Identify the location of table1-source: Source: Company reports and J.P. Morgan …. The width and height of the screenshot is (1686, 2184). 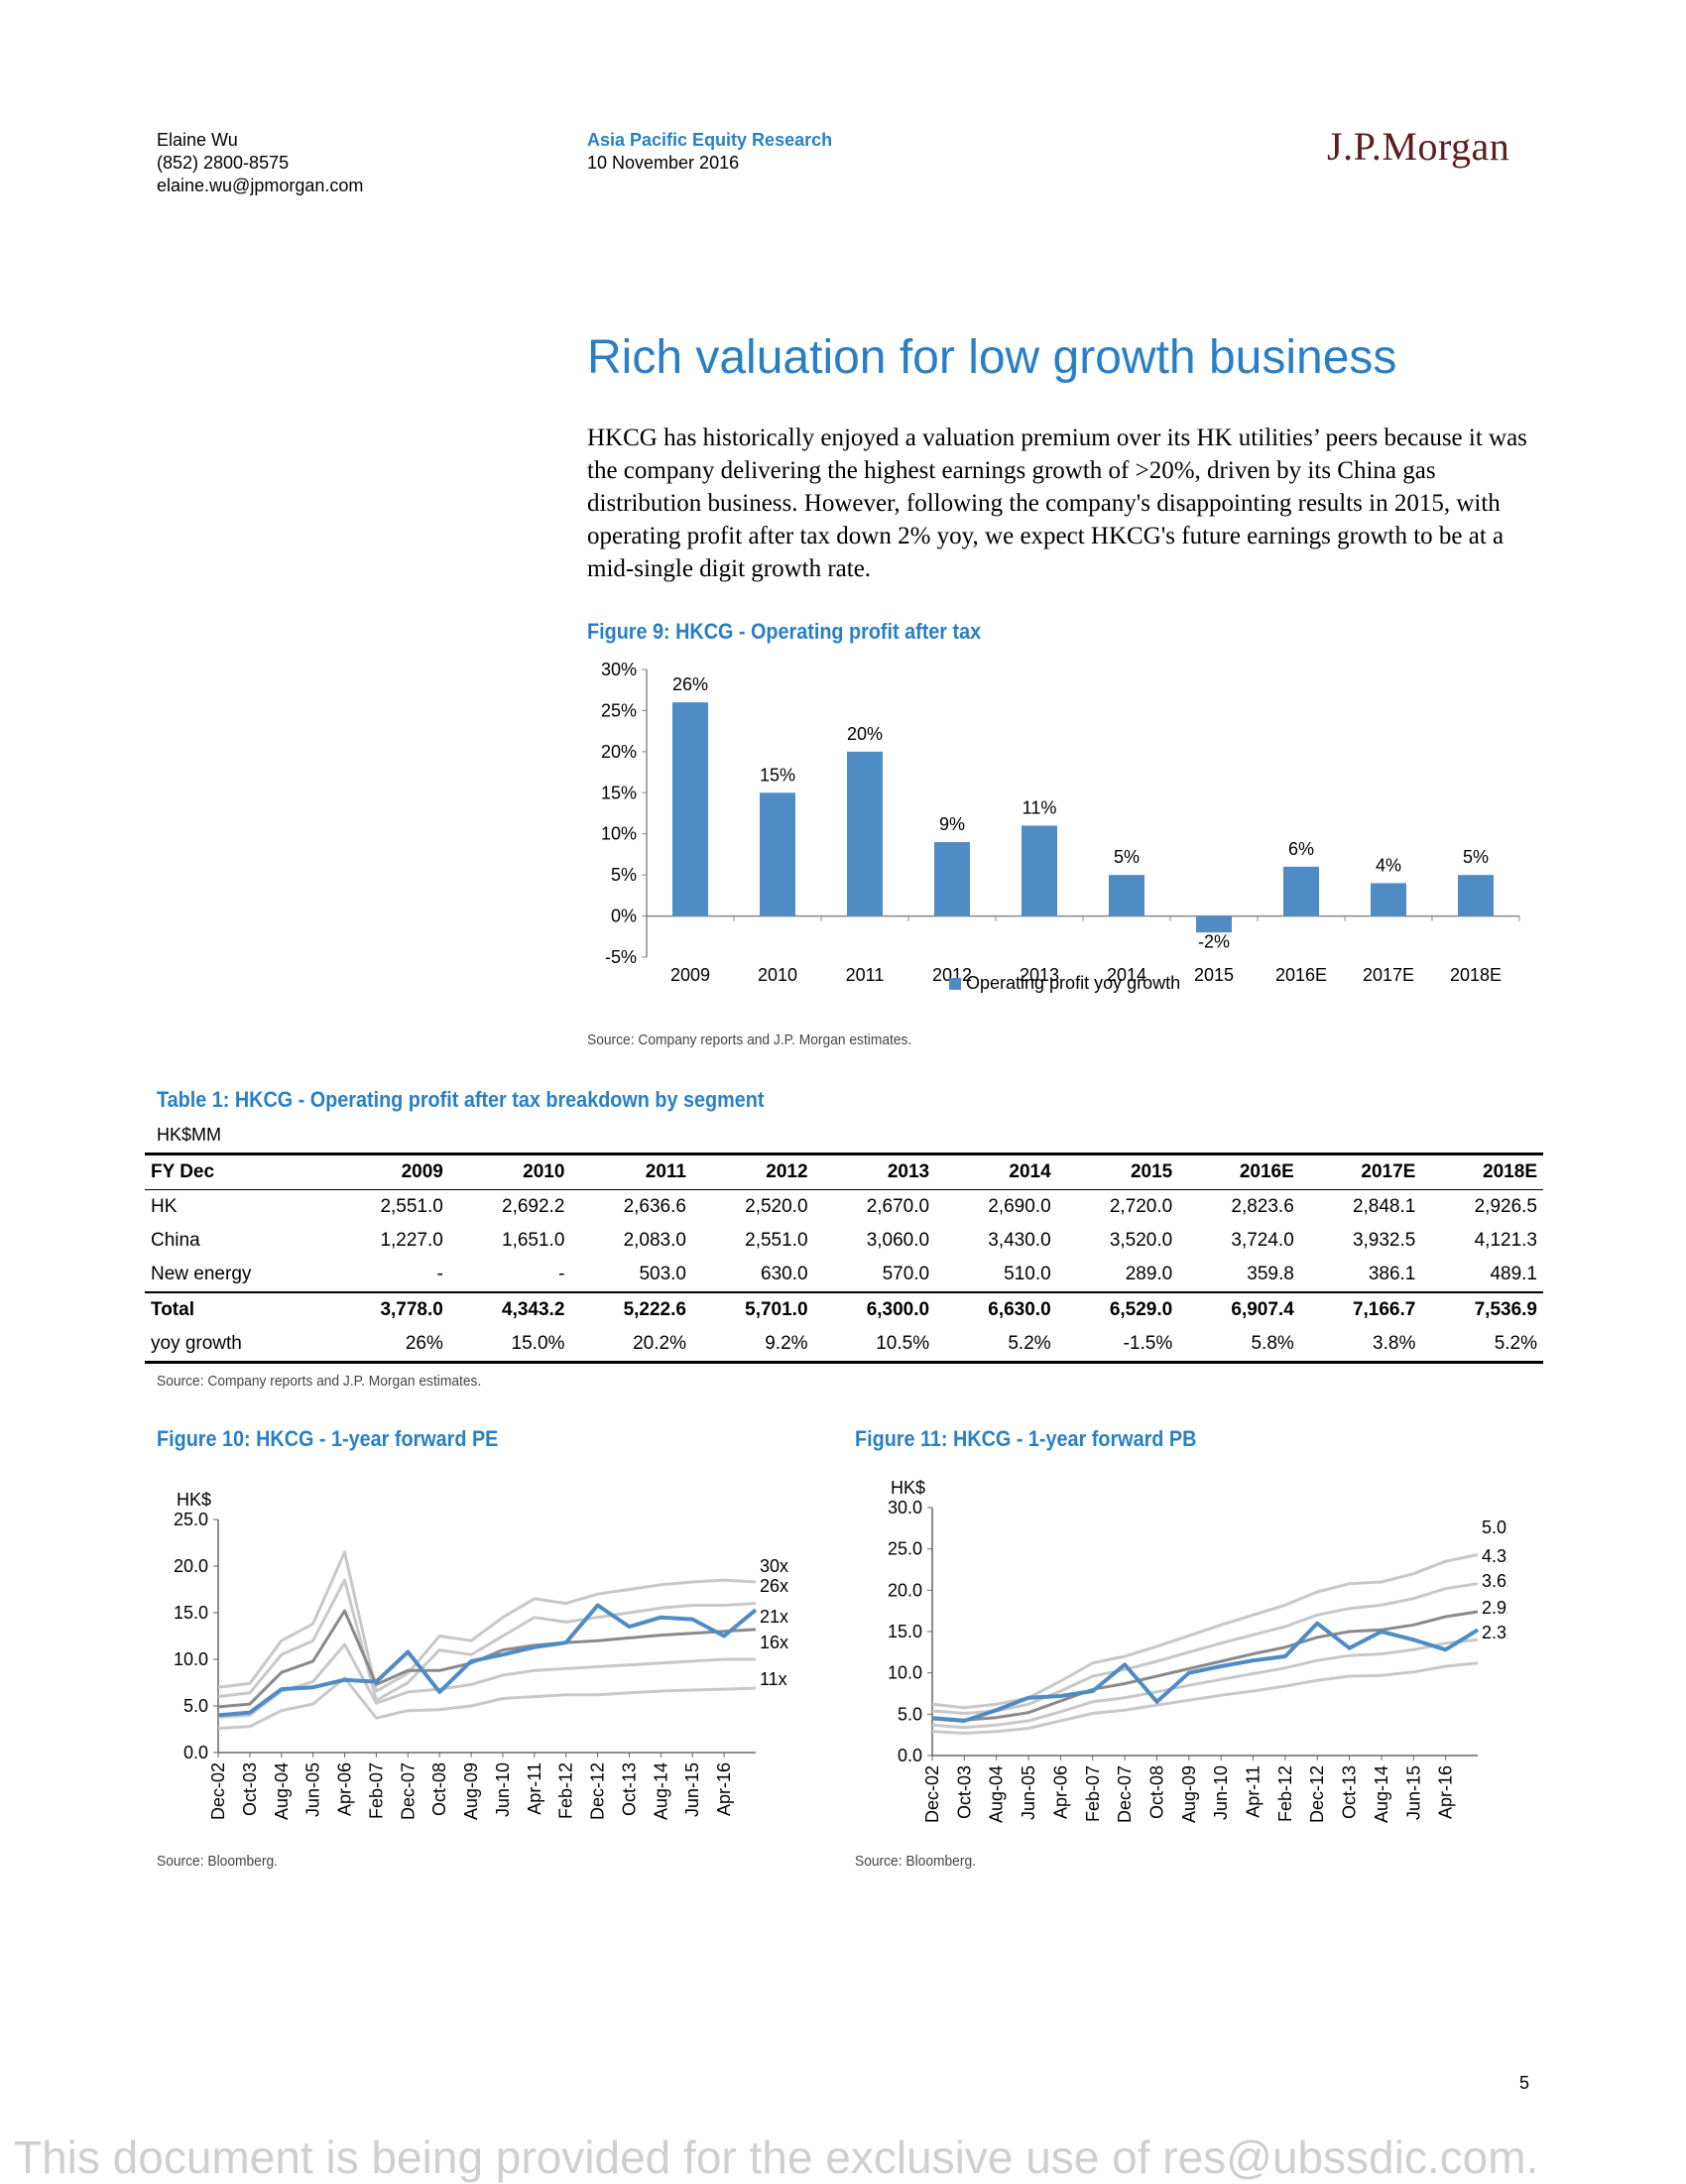
(320, 1381).